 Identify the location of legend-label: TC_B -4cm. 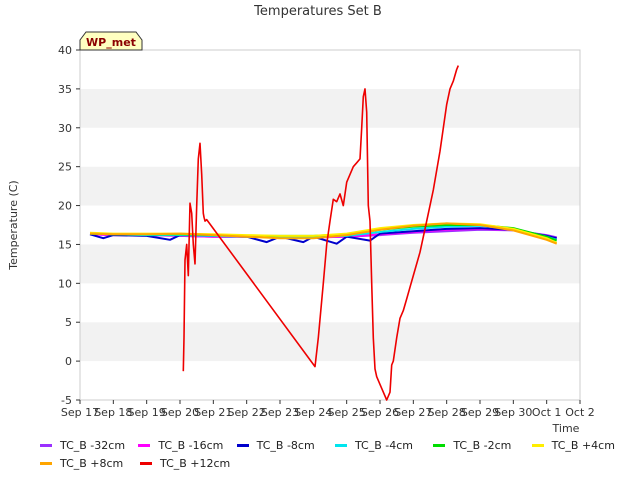
(384, 445).